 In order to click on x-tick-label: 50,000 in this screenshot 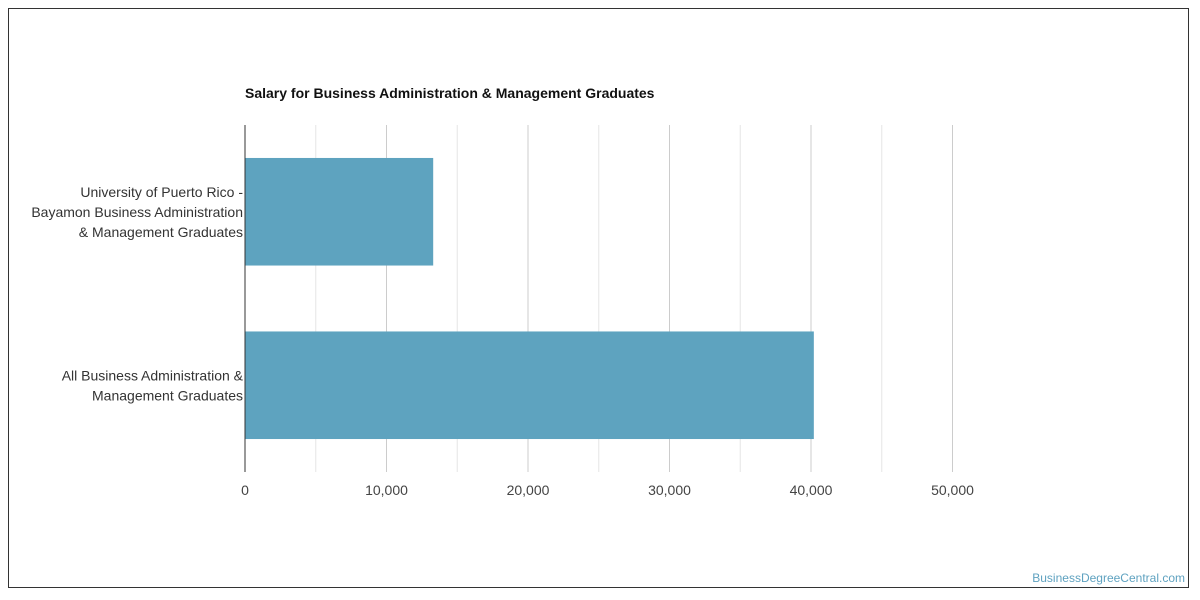, I will do `click(952, 490)`.